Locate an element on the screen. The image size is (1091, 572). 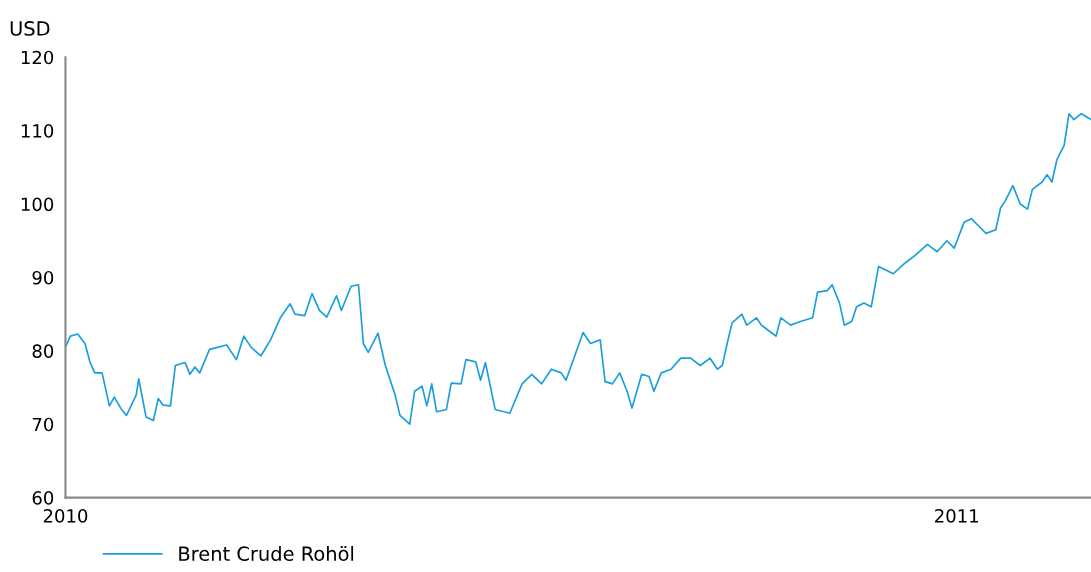
y-tick-label: 70 is located at coordinates (43, 424).